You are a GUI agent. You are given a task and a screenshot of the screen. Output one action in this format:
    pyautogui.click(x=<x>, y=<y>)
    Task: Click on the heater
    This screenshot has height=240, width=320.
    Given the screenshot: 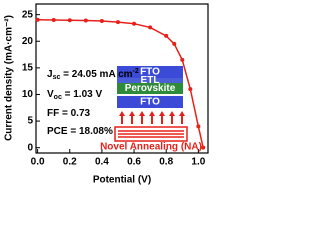 What is the action you would take?
    pyautogui.click(x=151, y=134)
    